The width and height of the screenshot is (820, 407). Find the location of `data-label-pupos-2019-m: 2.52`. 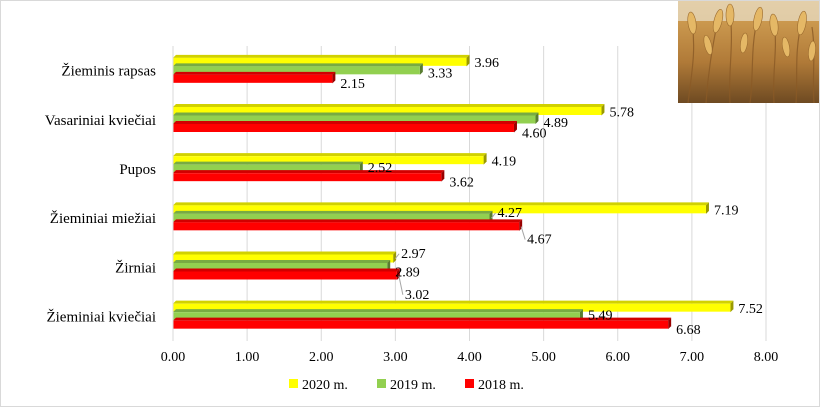

data-label-pupos-2019-m: 2.52 is located at coordinates (380, 168).